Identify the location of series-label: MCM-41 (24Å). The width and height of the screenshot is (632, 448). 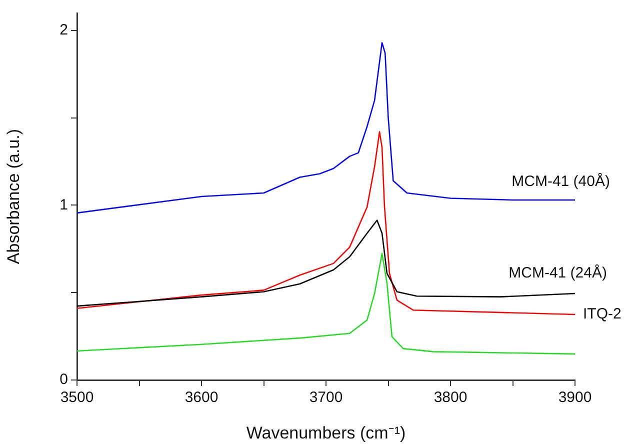
(557, 273).